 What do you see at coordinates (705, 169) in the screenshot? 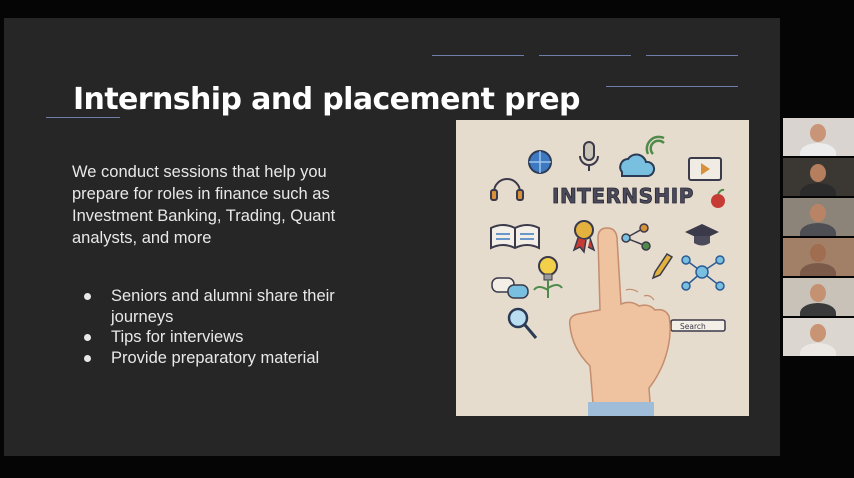
I see `video-player-icon` at bounding box center [705, 169].